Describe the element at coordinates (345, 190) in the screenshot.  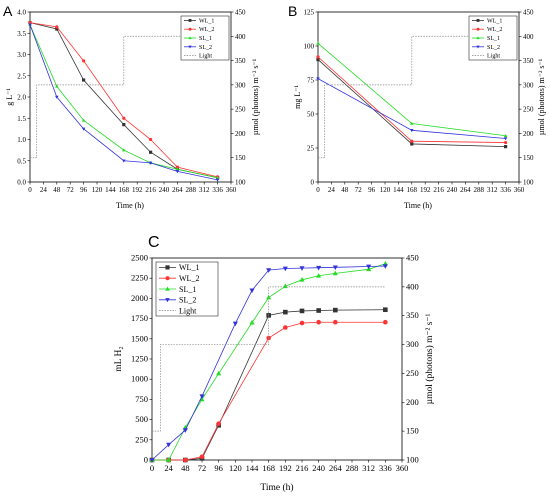
I see `panel-b-x-tick-label: 48` at that location.